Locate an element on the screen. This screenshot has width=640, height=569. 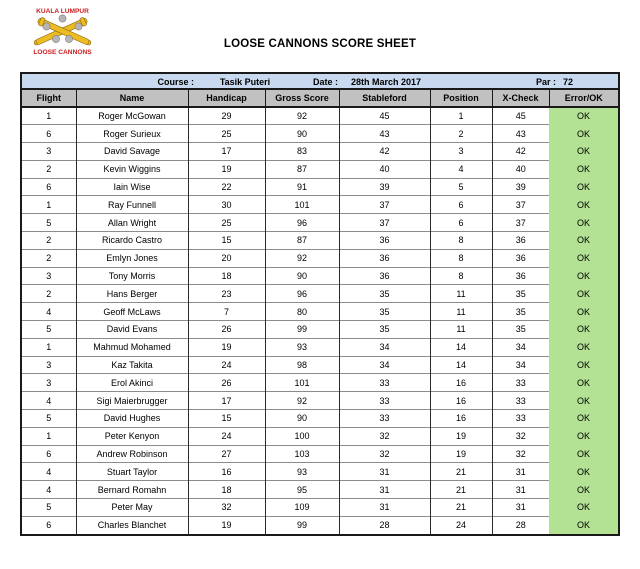
table-row: 2 Hans Berger 23 96 35 11 35 OK is located at coordinates (320, 293).